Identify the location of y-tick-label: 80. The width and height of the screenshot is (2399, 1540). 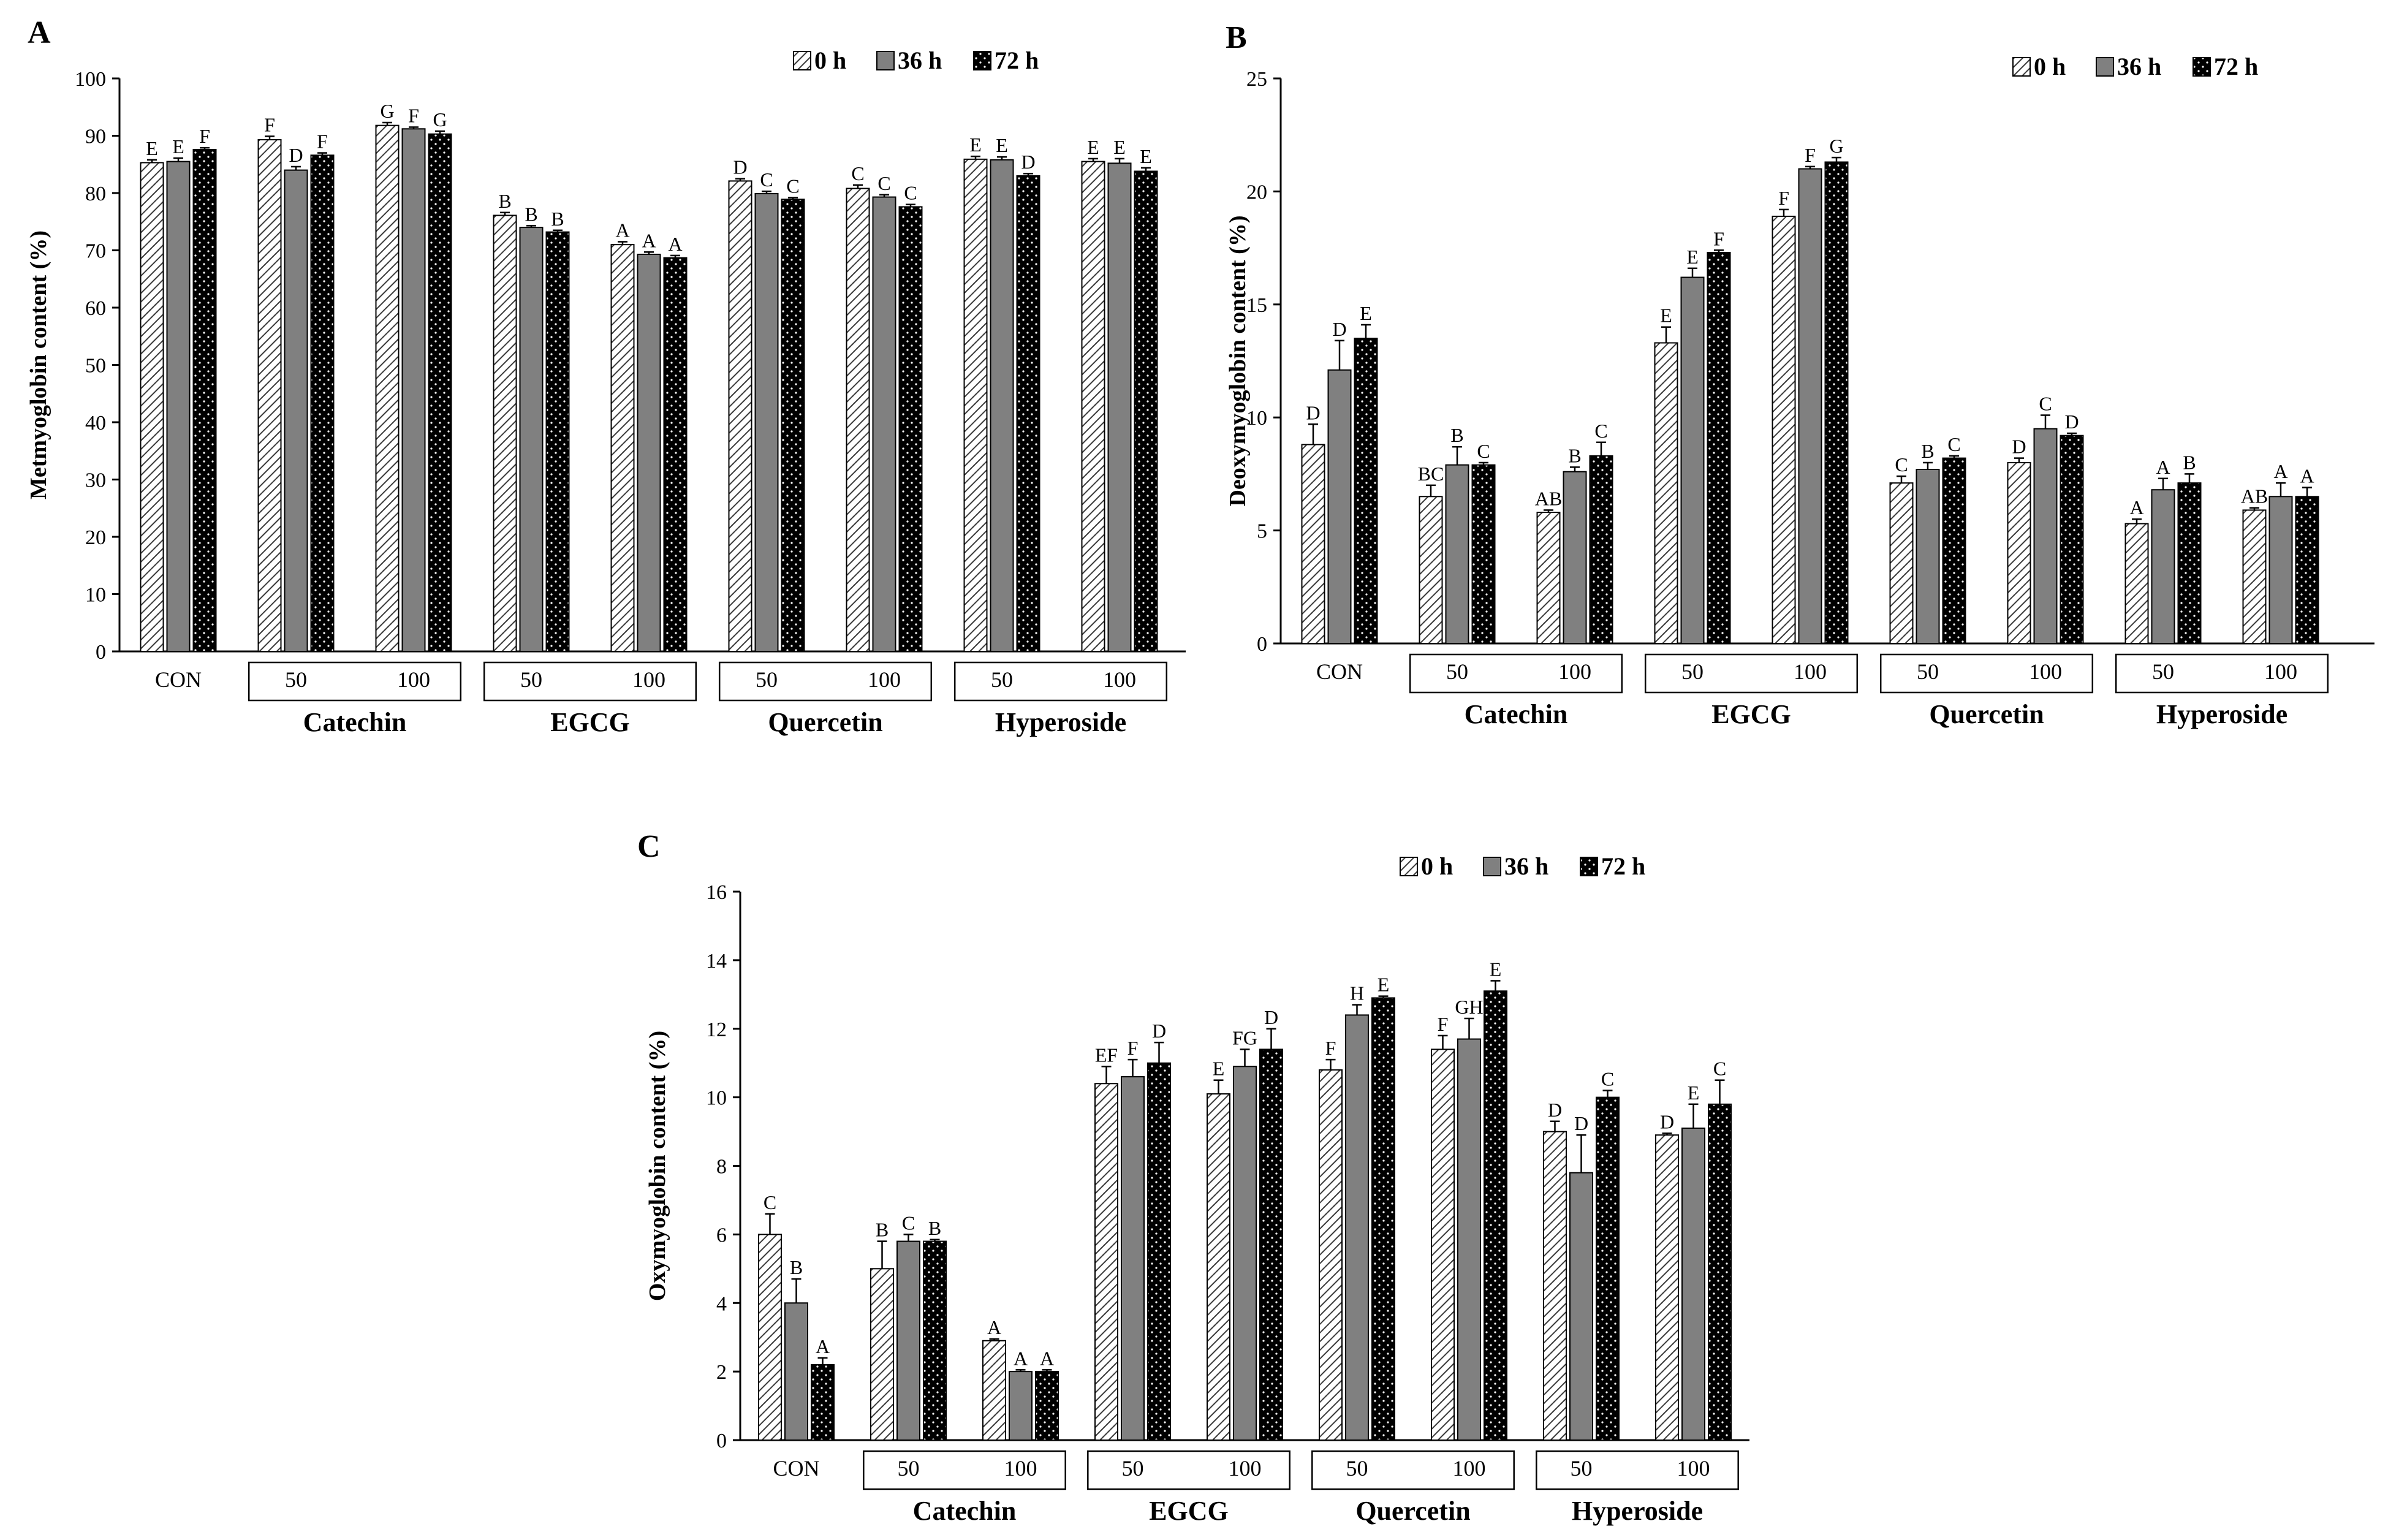
(95, 194).